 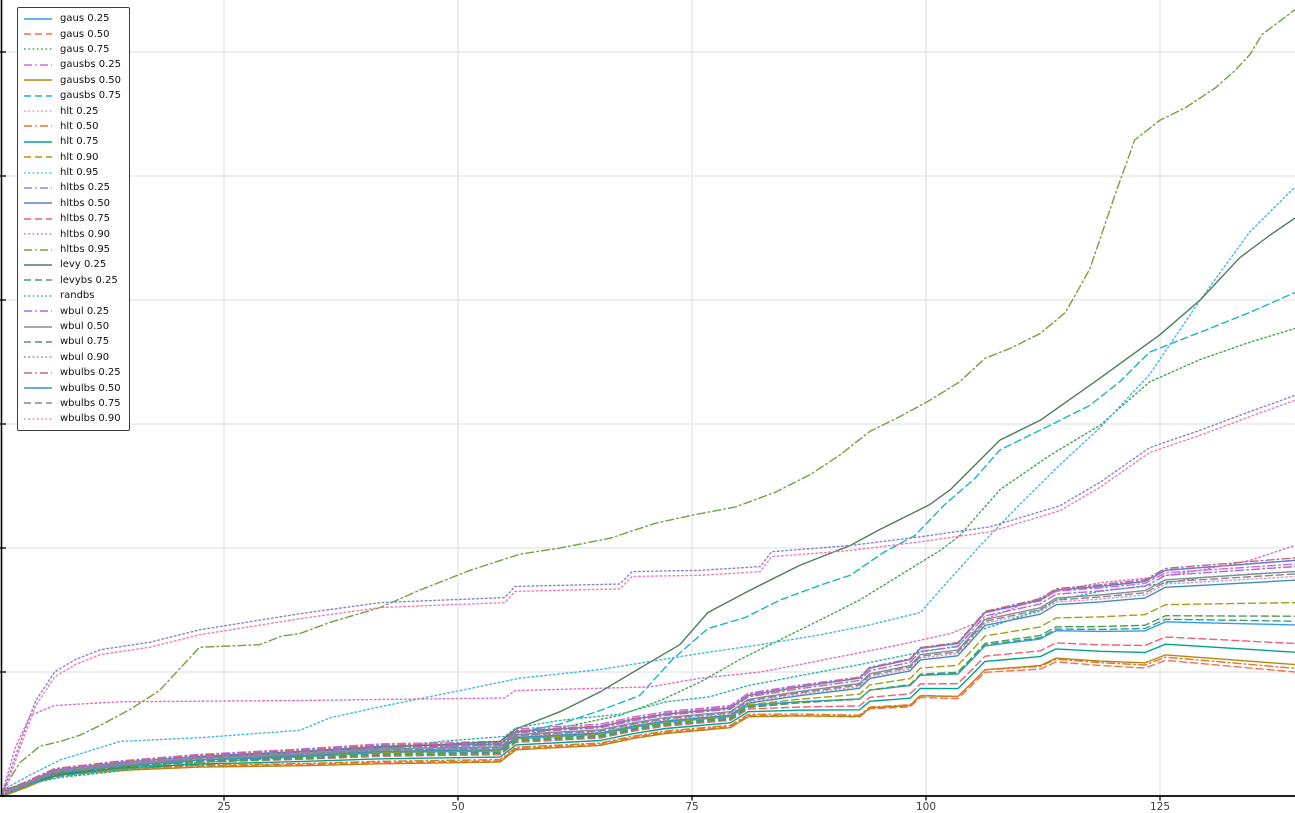 I want to click on legend-item-levy-0-25: levy 0.25, so click(x=72, y=264).